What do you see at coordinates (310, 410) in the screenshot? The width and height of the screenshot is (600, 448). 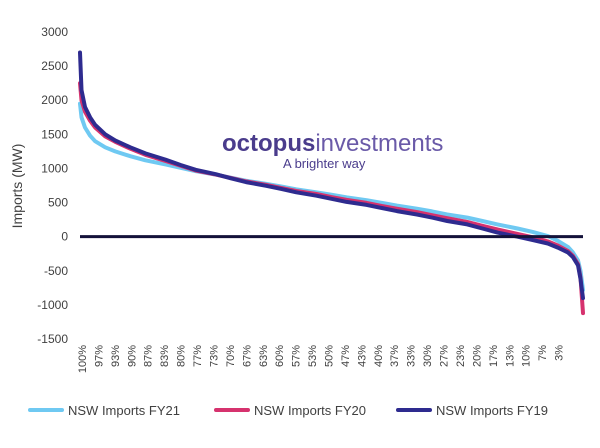 I see `legend-label-1: NSW Imports FY20` at bounding box center [310, 410].